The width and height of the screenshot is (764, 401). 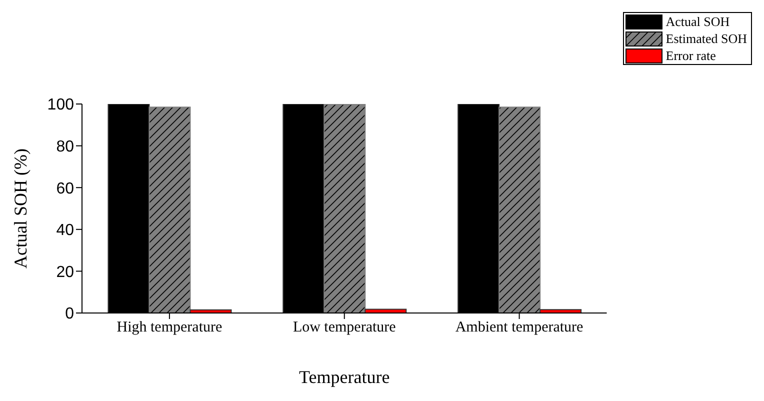 What do you see at coordinates (519, 328) in the screenshot?
I see `x-tick-label: Ambient temperature` at bounding box center [519, 328].